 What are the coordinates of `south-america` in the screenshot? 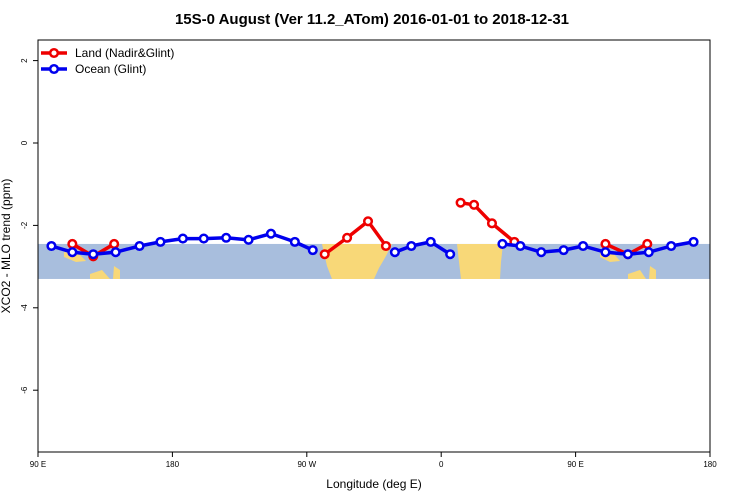 It's located at (357, 261).